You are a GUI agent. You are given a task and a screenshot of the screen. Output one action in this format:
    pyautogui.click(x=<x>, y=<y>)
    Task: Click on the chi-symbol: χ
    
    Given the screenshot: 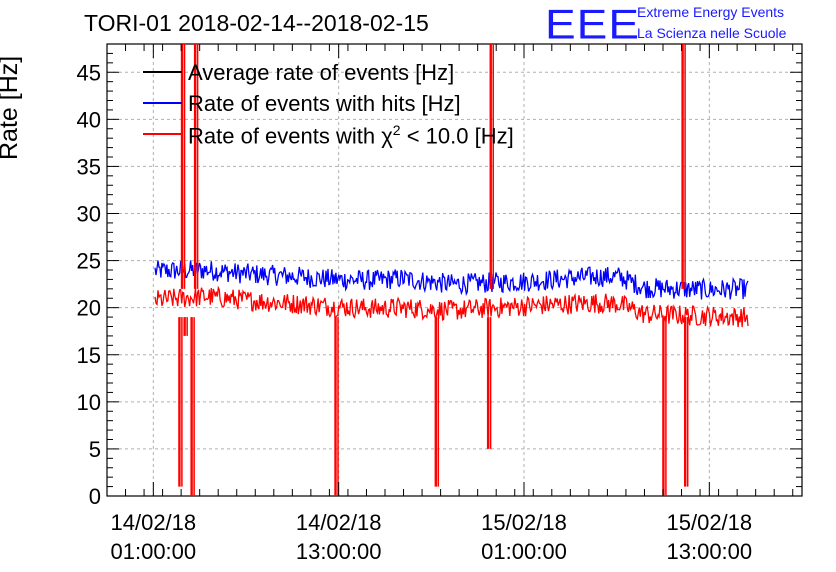 What is the action you would take?
    pyautogui.click(x=387, y=136)
    